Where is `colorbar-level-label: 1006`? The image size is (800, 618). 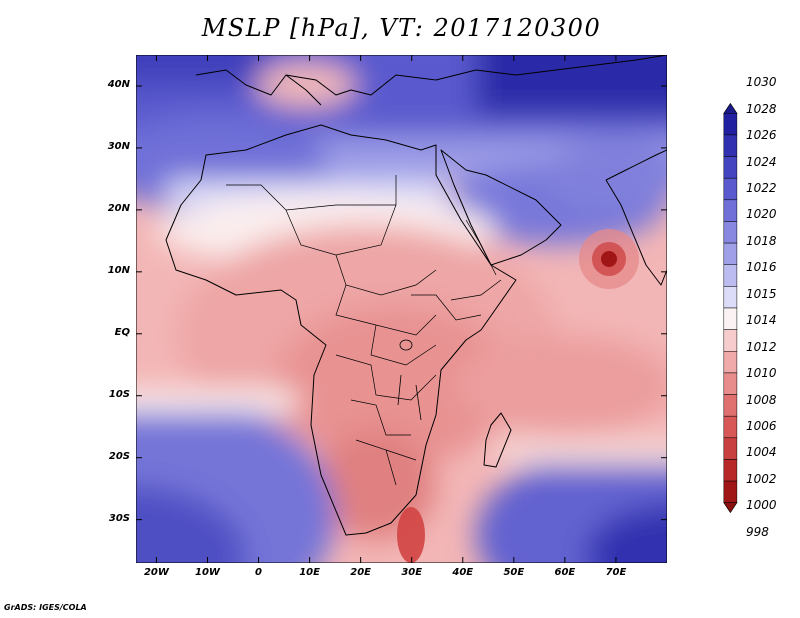 colorbar-level-label: 1006 is located at coordinates (761, 426).